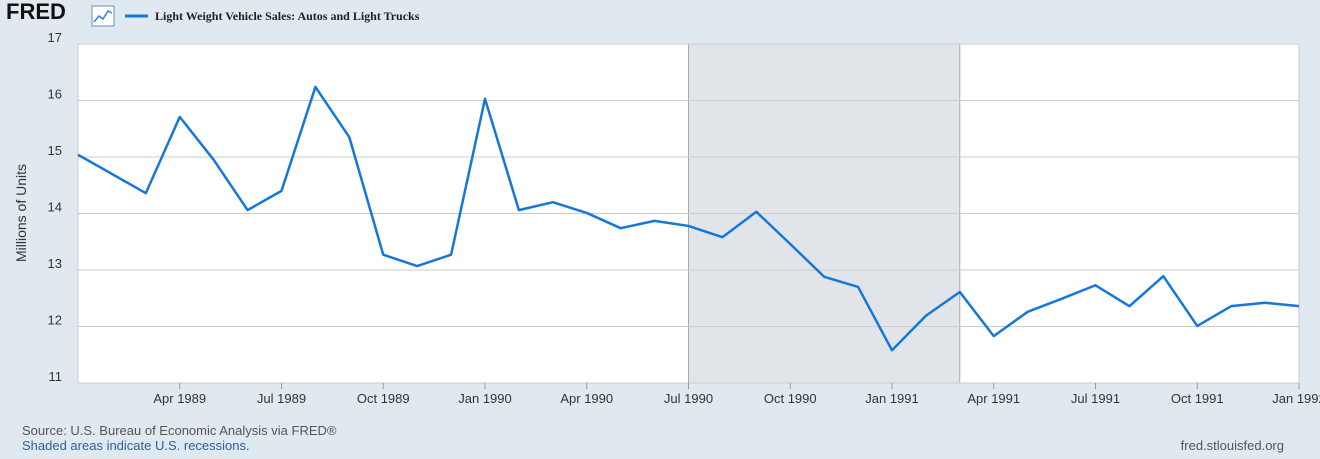  What do you see at coordinates (136, 445) in the screenshot?
I see `recession-note: Shaded areas indicate U.S. recessions.` at bounding box center [136, 445].